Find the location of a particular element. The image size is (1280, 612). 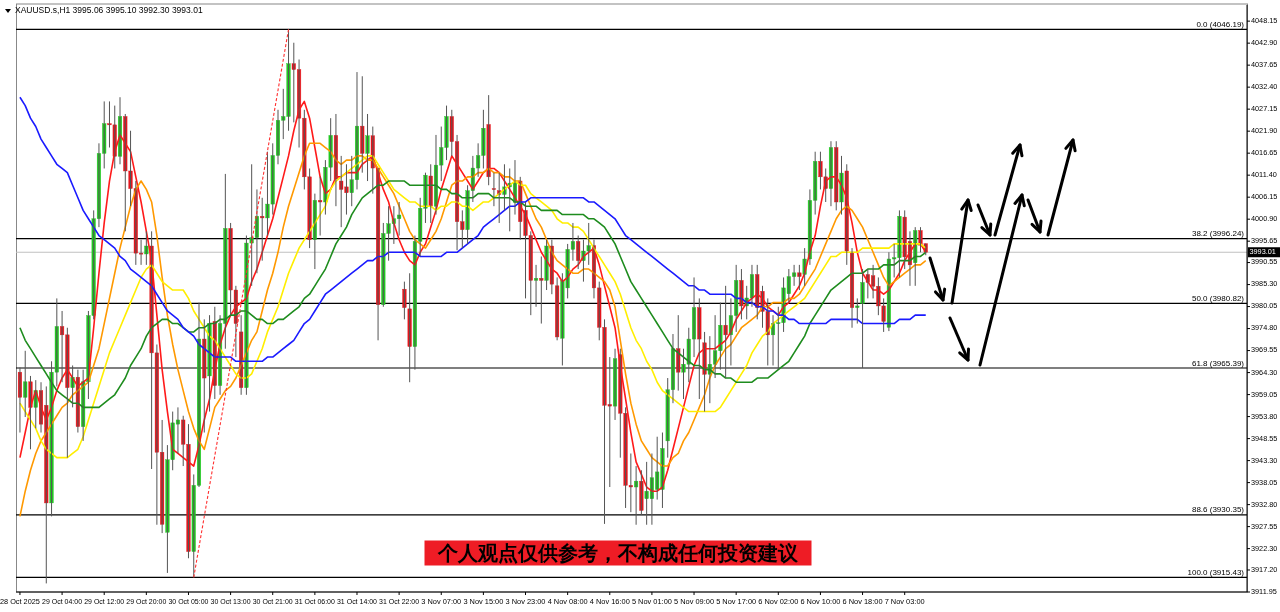

ref-line-label: 38.2 (3996.24) is located at coordinates (1218, 234).